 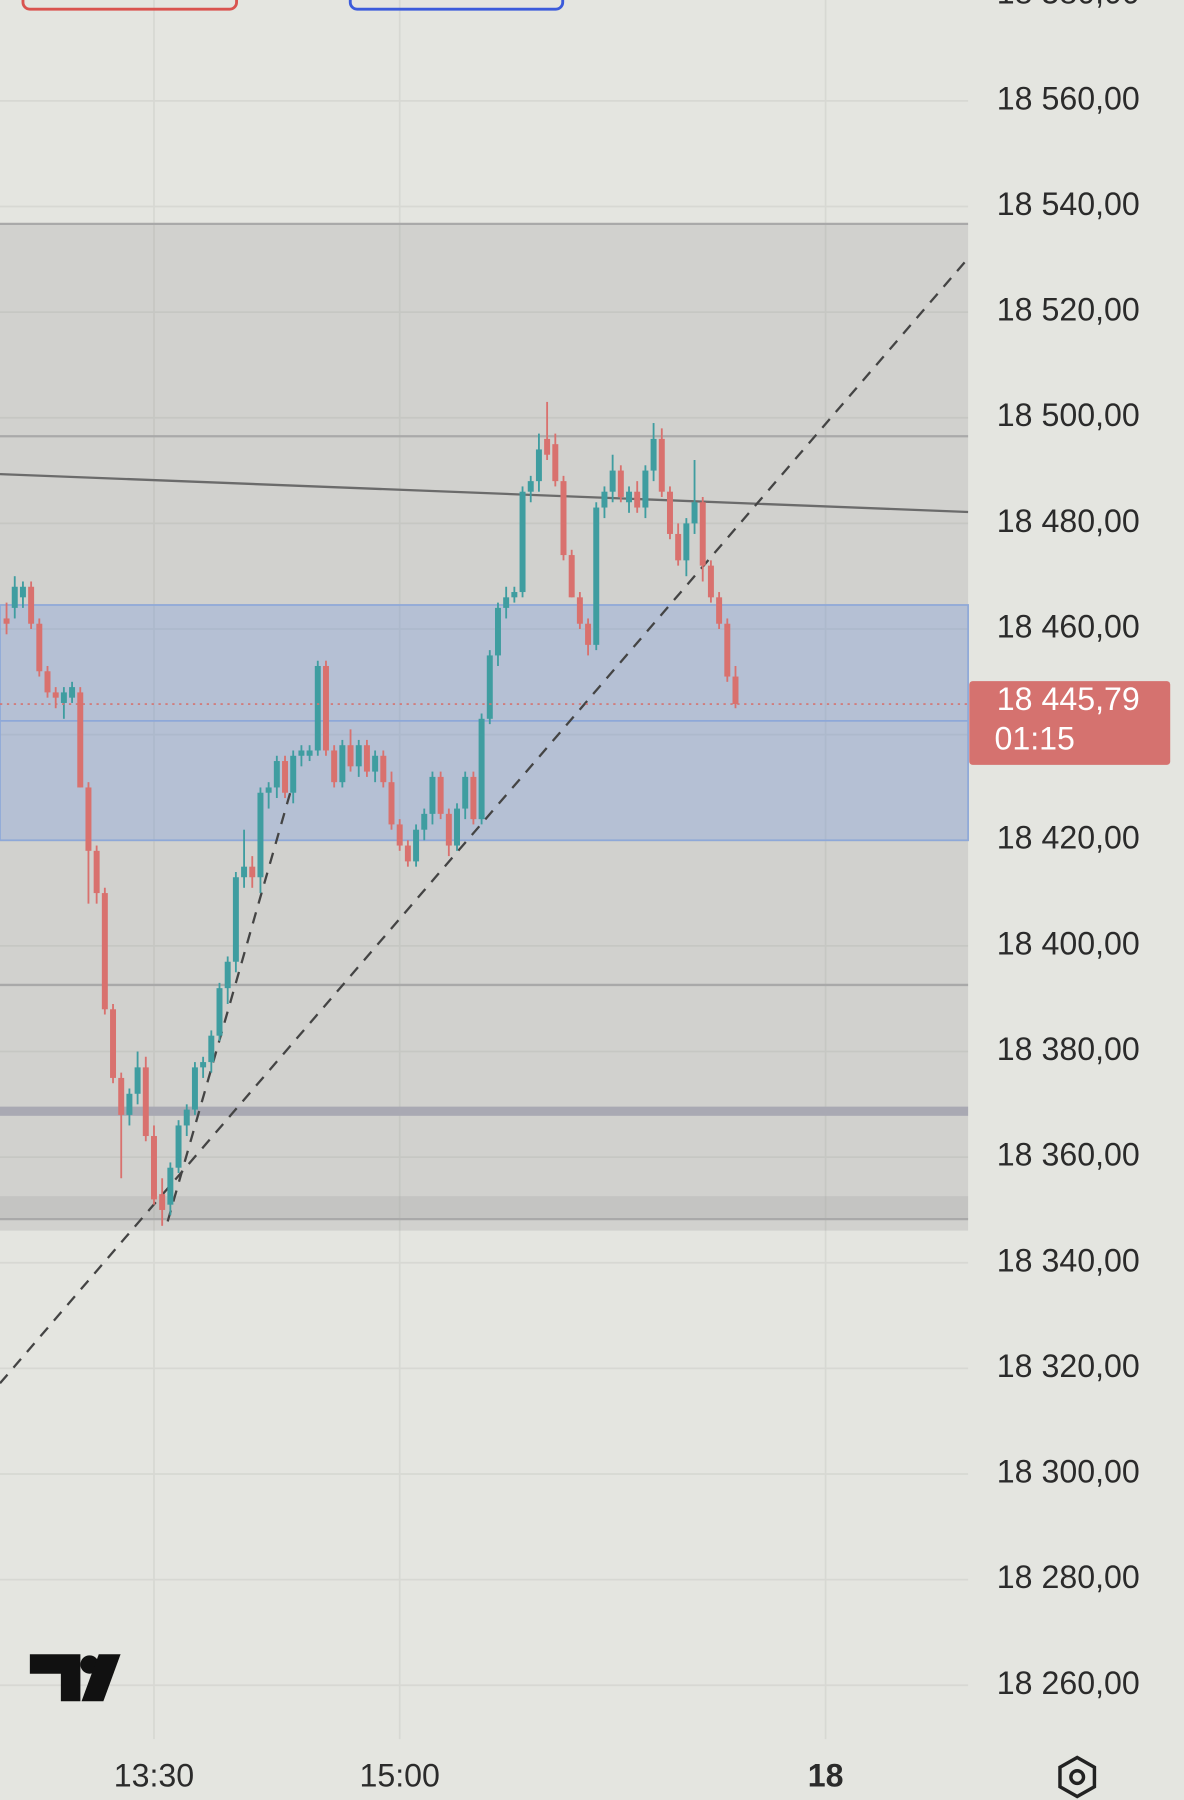 I want to click on x-tick-label: 13:30, so click(x=154, y=1776).